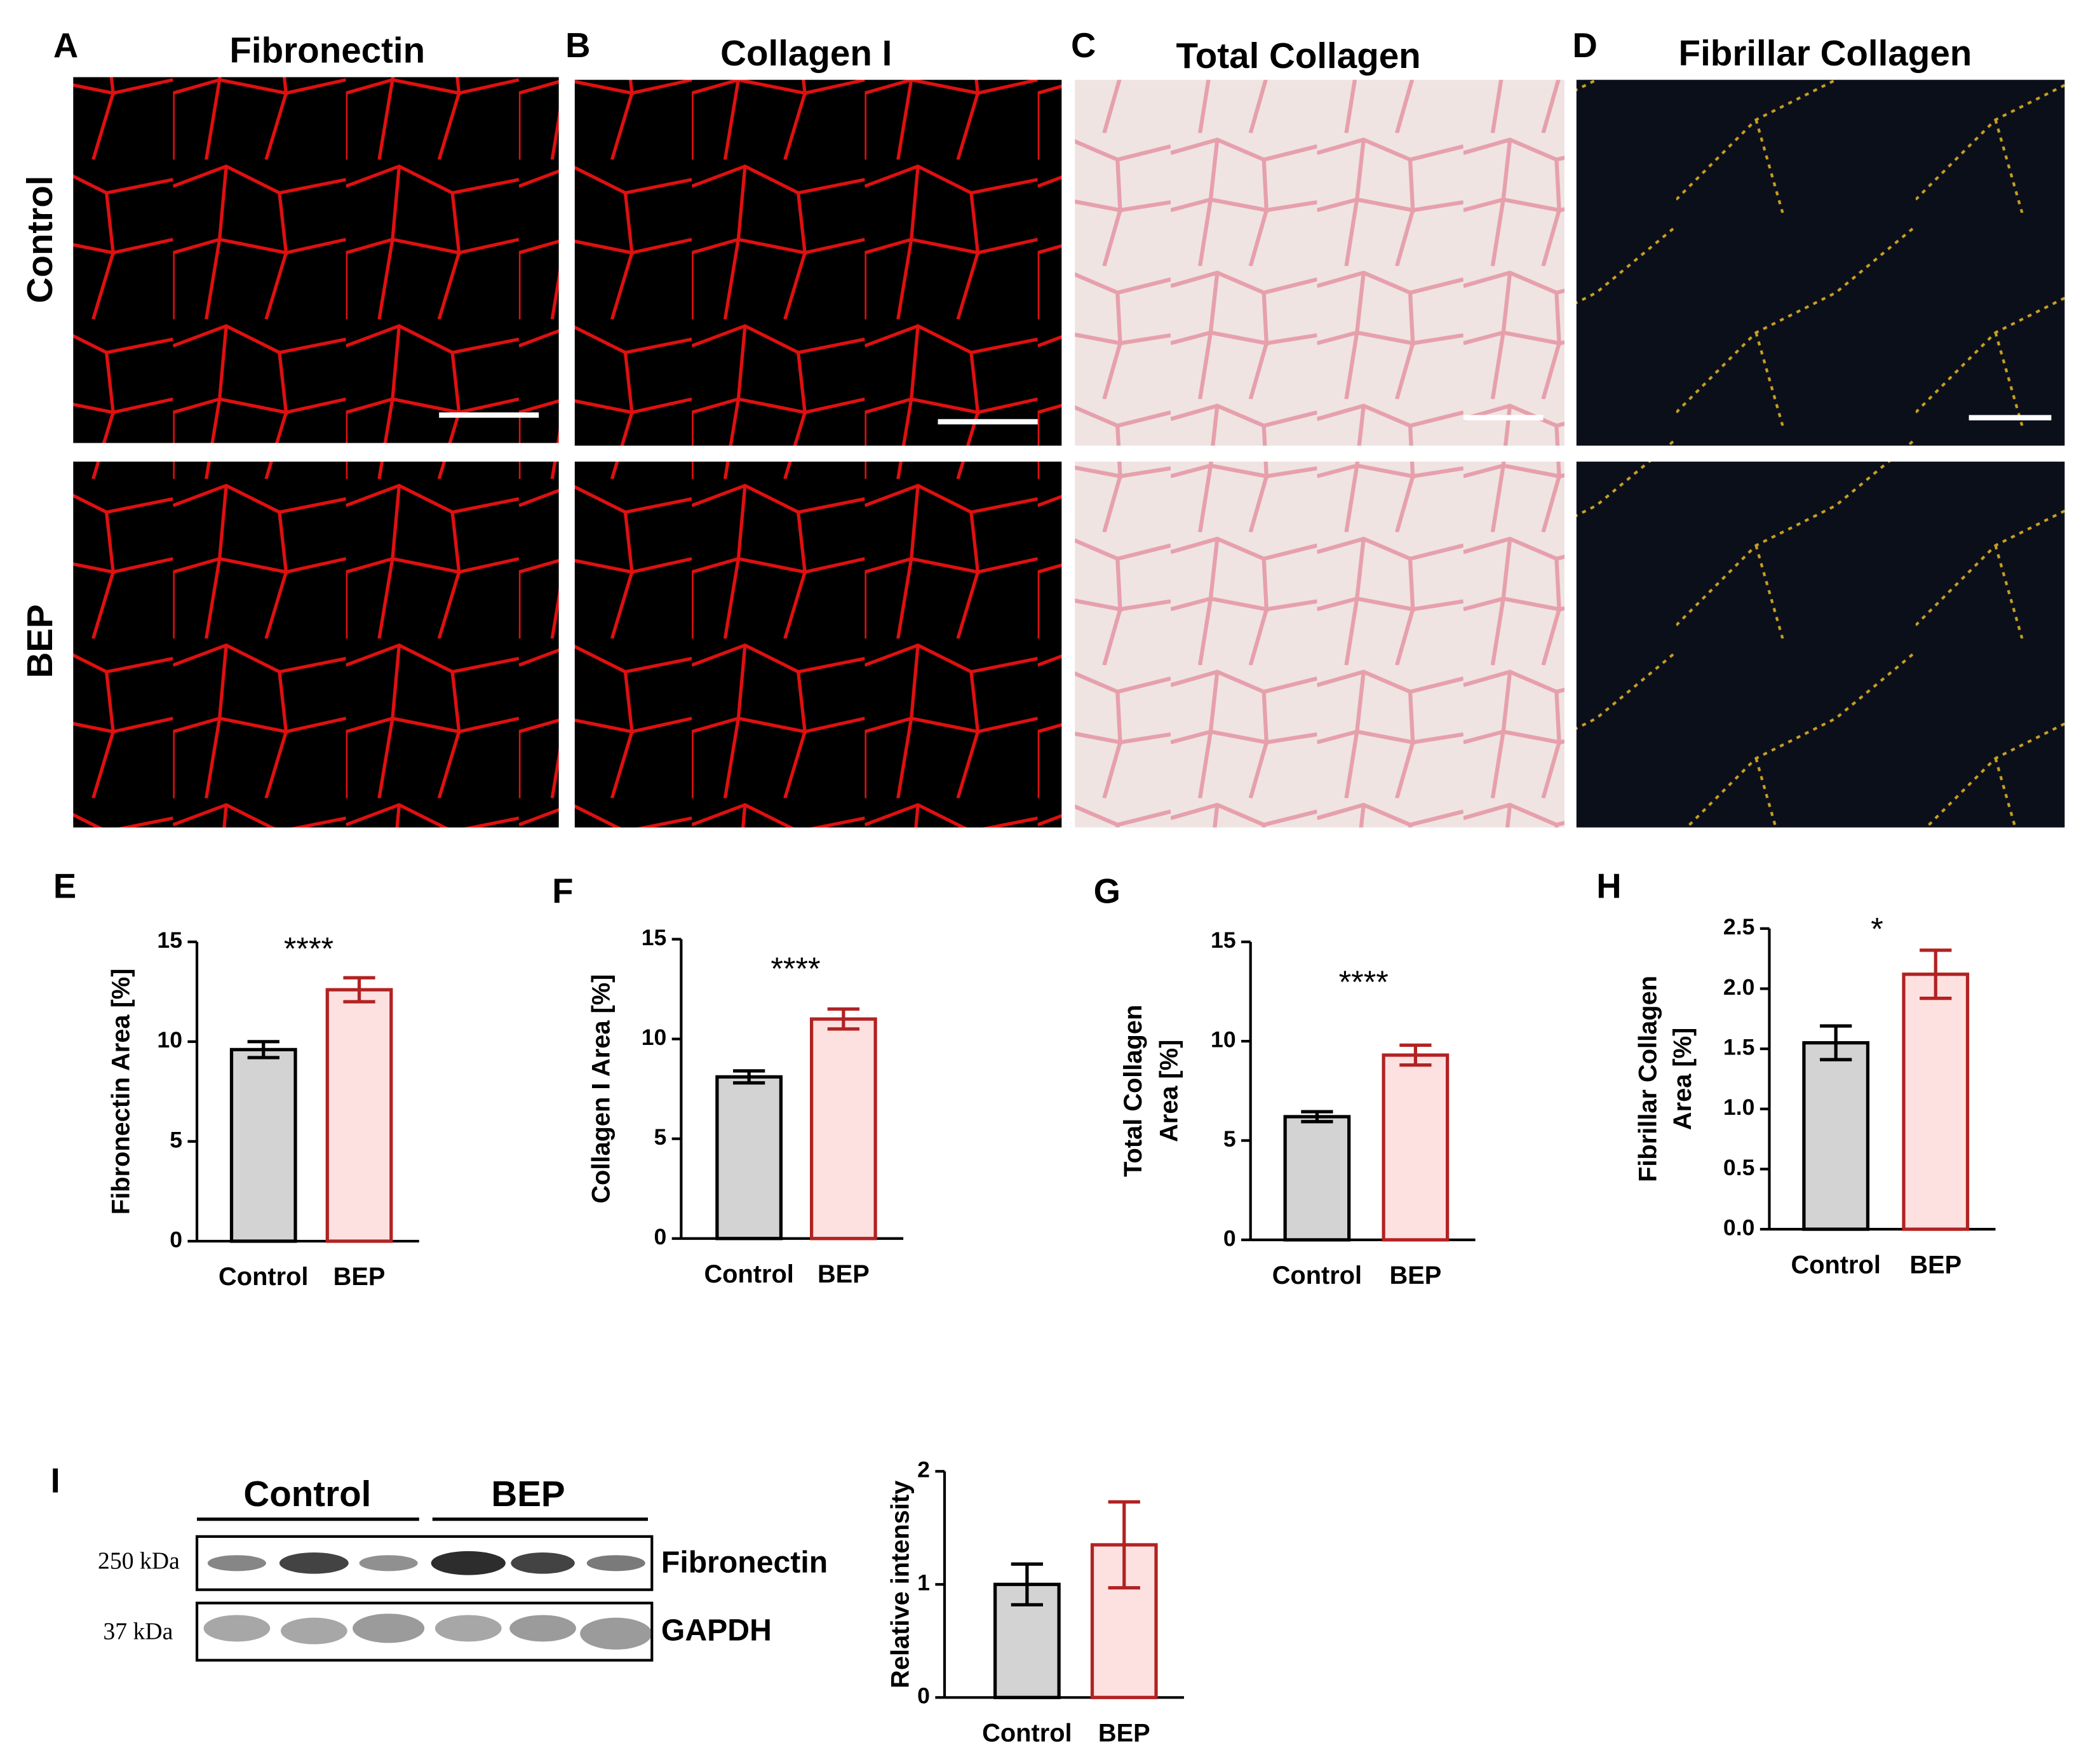 The height and width of the screenshot is (1764, 2086). I want to click on y-tick-label: 0.0, so click(1739, 1228).